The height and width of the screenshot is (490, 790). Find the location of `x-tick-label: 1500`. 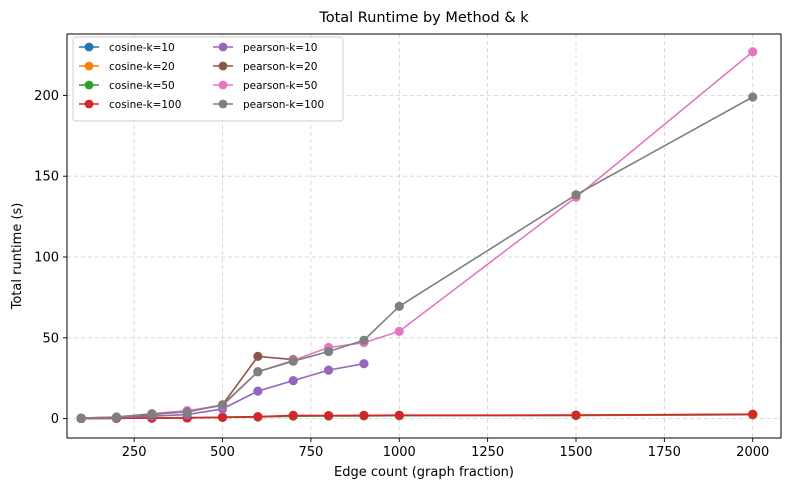

x-tick-label: 1500 is located at coordinates (575, 452).